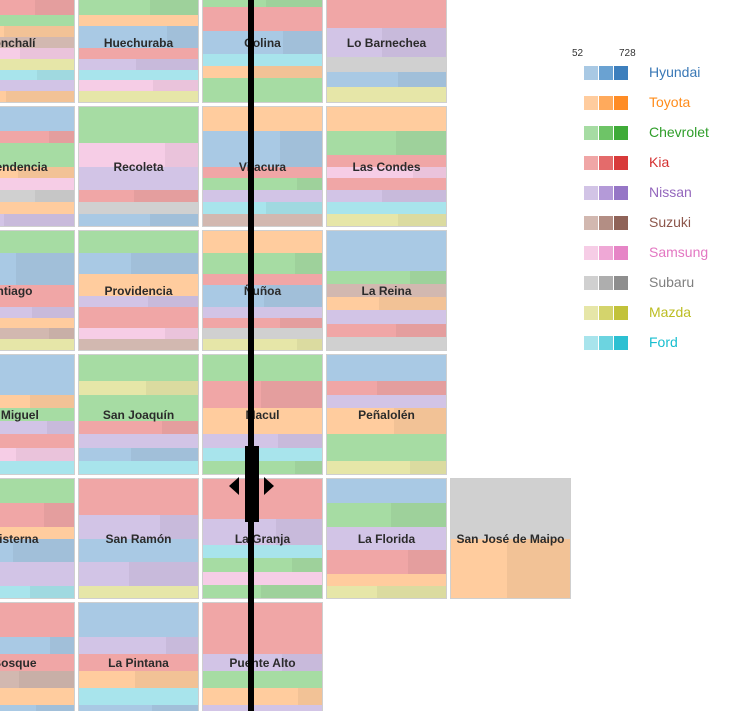 This screenshot has width=755, height=711. I want to click on comuna-tile: San Joaquín, so click(138, 414).